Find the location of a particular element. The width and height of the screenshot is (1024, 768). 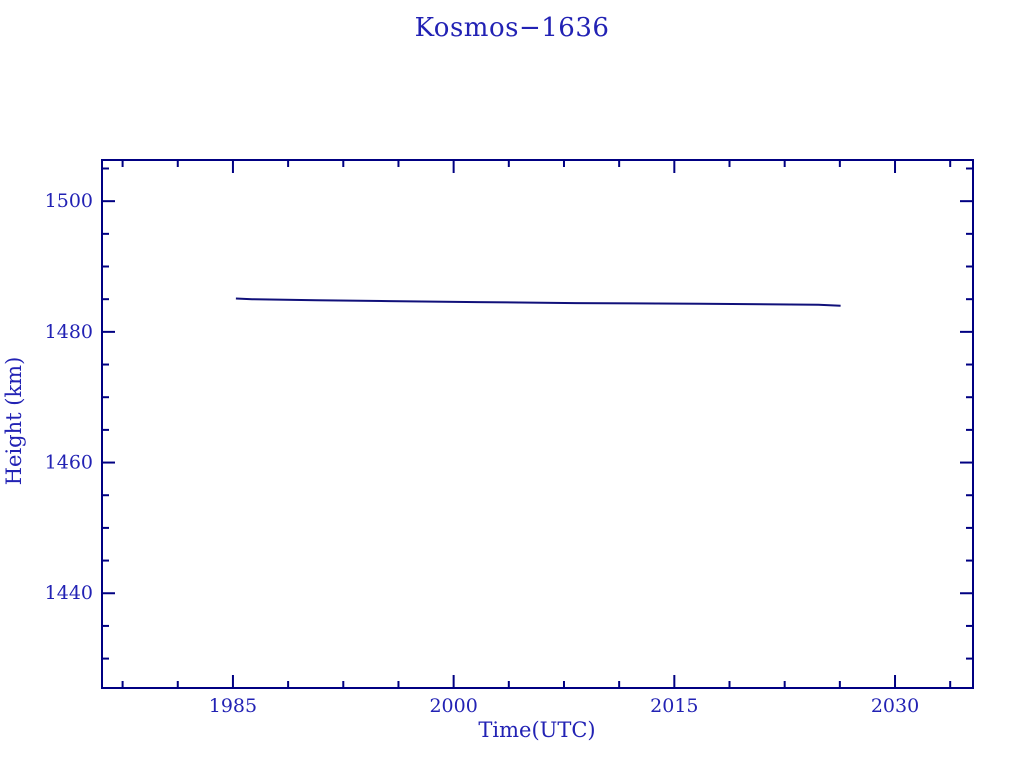

y-tick-label: 1460 is located at coordinates (69, 463).